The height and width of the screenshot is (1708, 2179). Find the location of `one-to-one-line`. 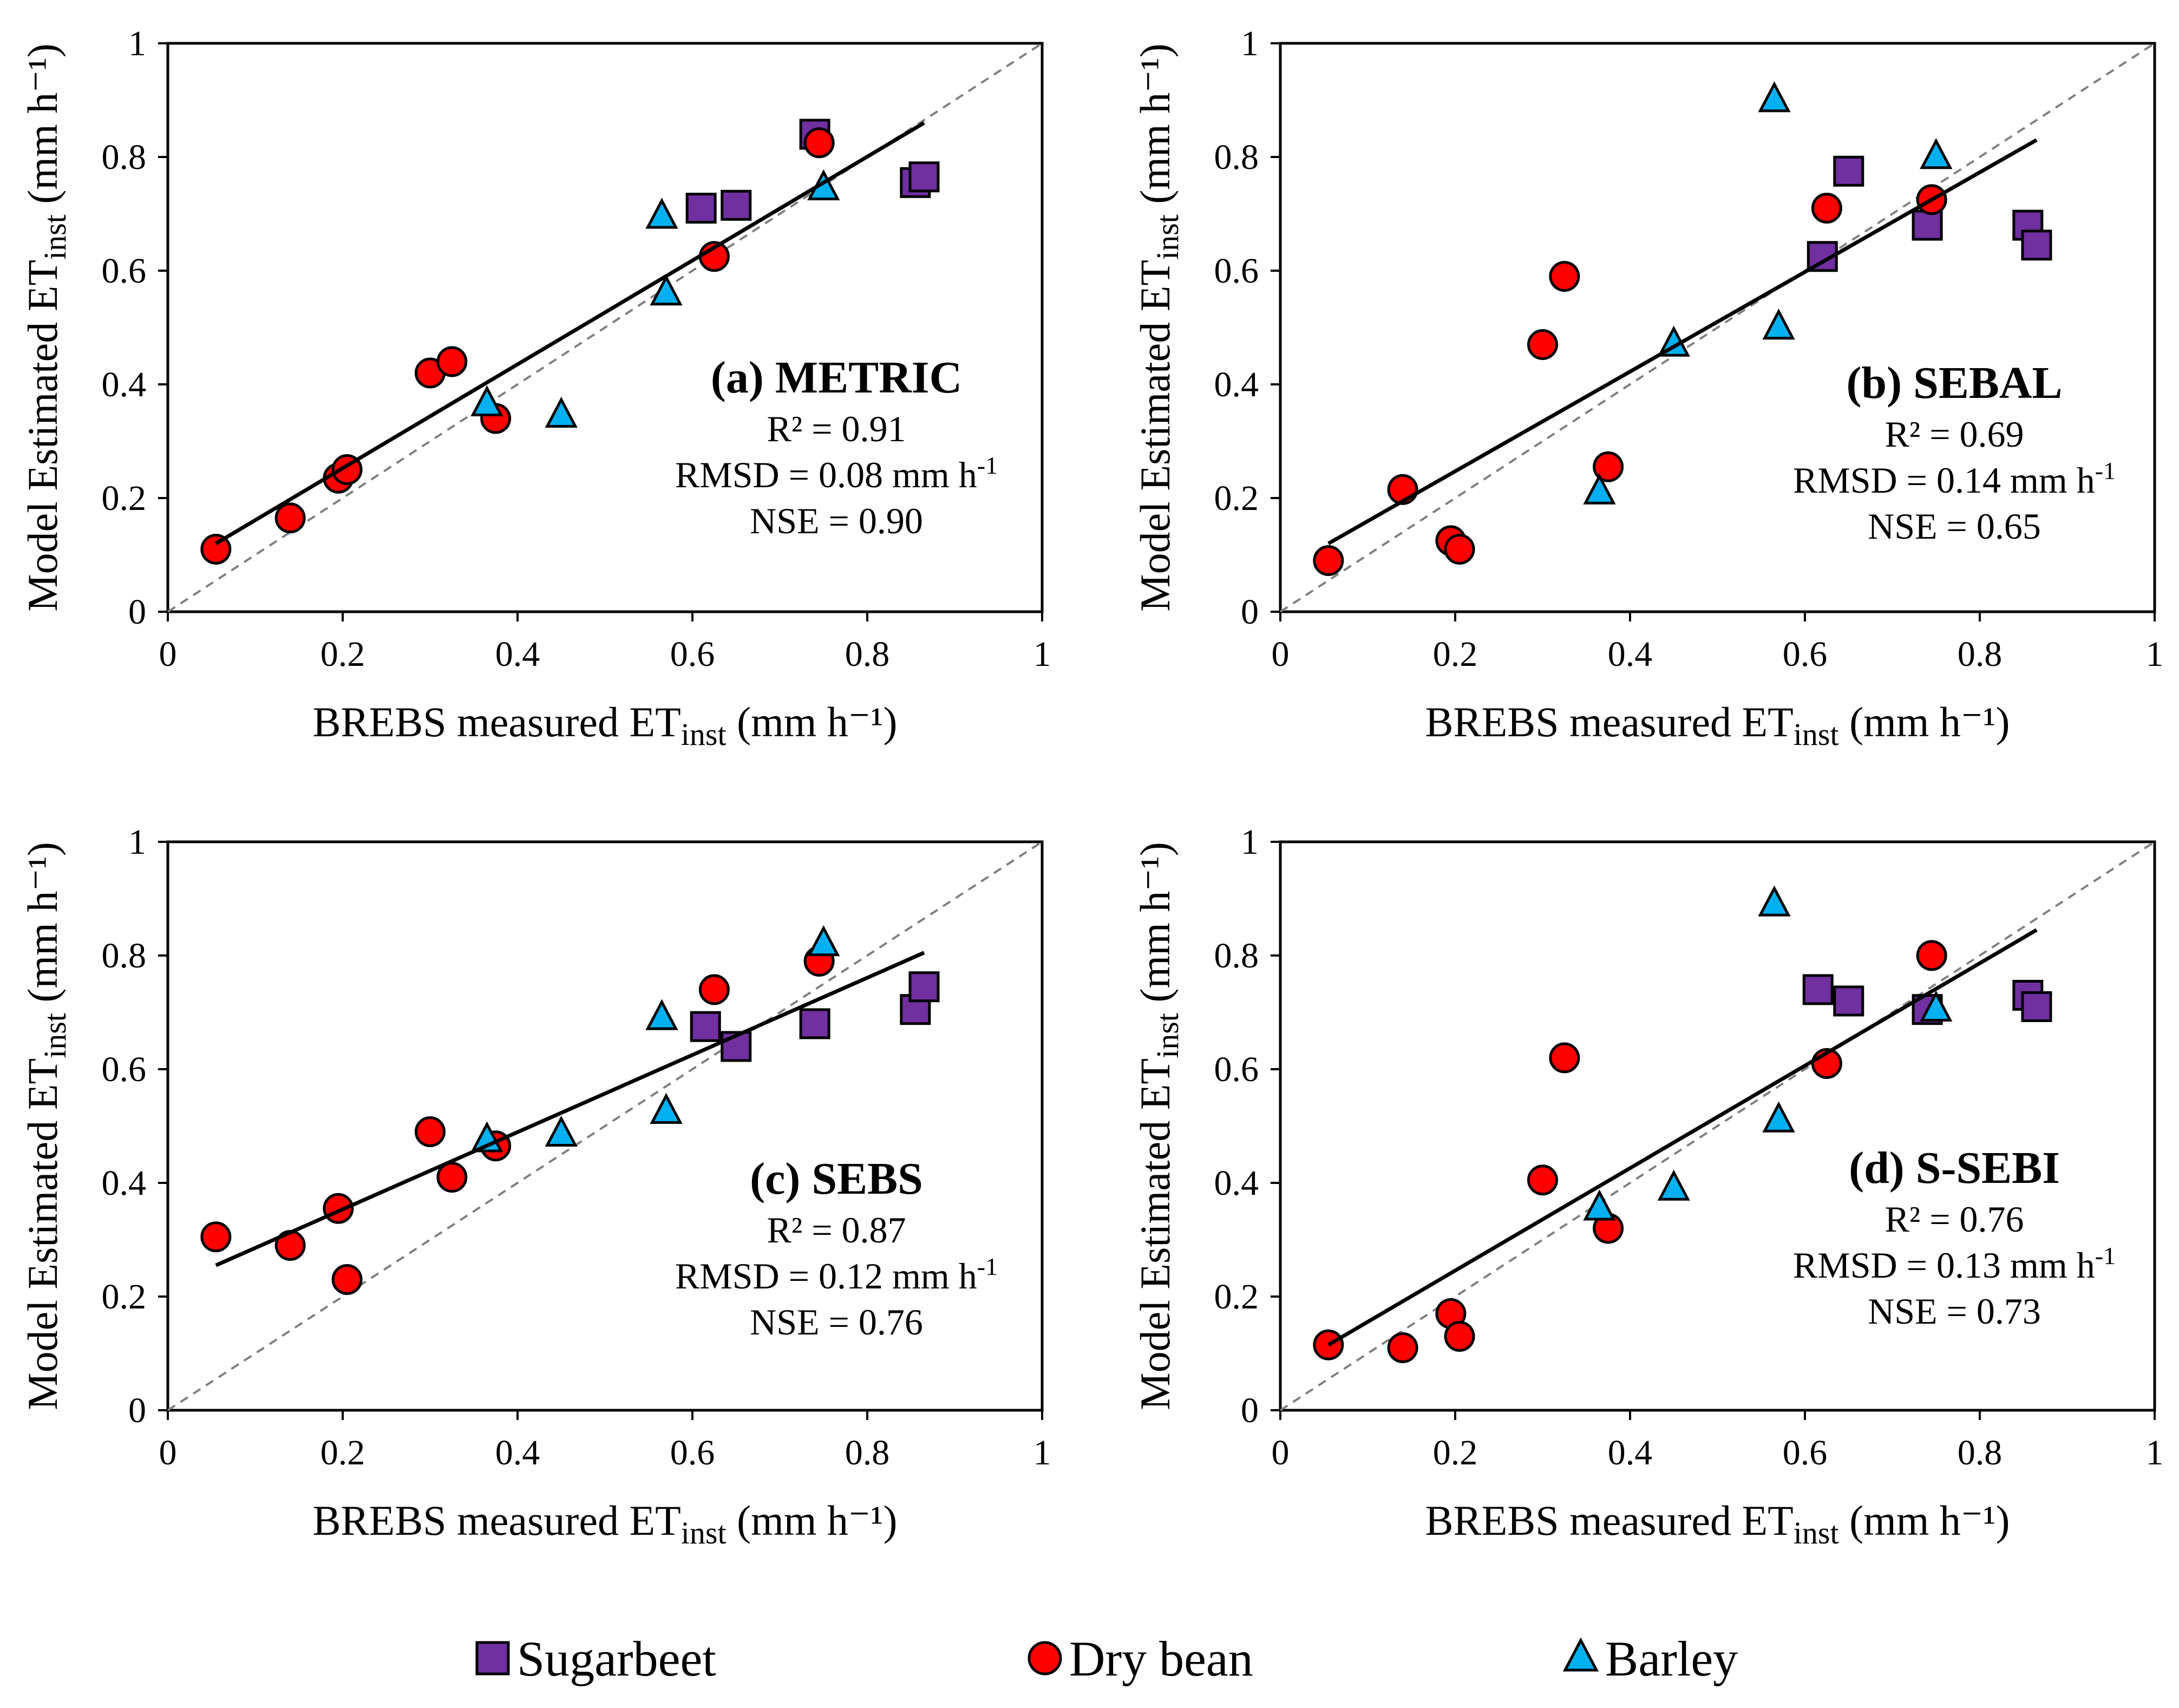

one-to-one-line is located at coordinates (1717, 1126).